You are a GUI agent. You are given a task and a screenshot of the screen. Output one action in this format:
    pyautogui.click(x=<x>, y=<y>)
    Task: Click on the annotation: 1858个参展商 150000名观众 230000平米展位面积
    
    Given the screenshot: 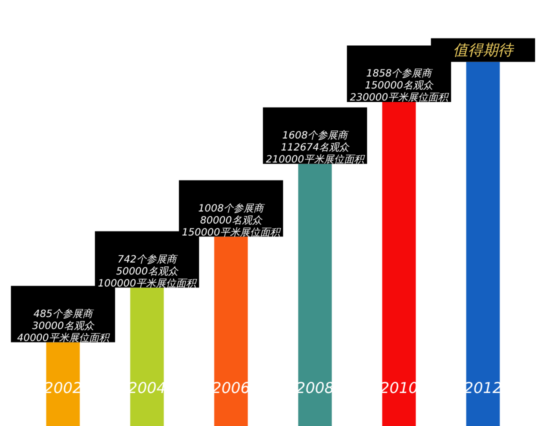 What is the action you would take?
    pyautogui.click(x=400, y=86)
    